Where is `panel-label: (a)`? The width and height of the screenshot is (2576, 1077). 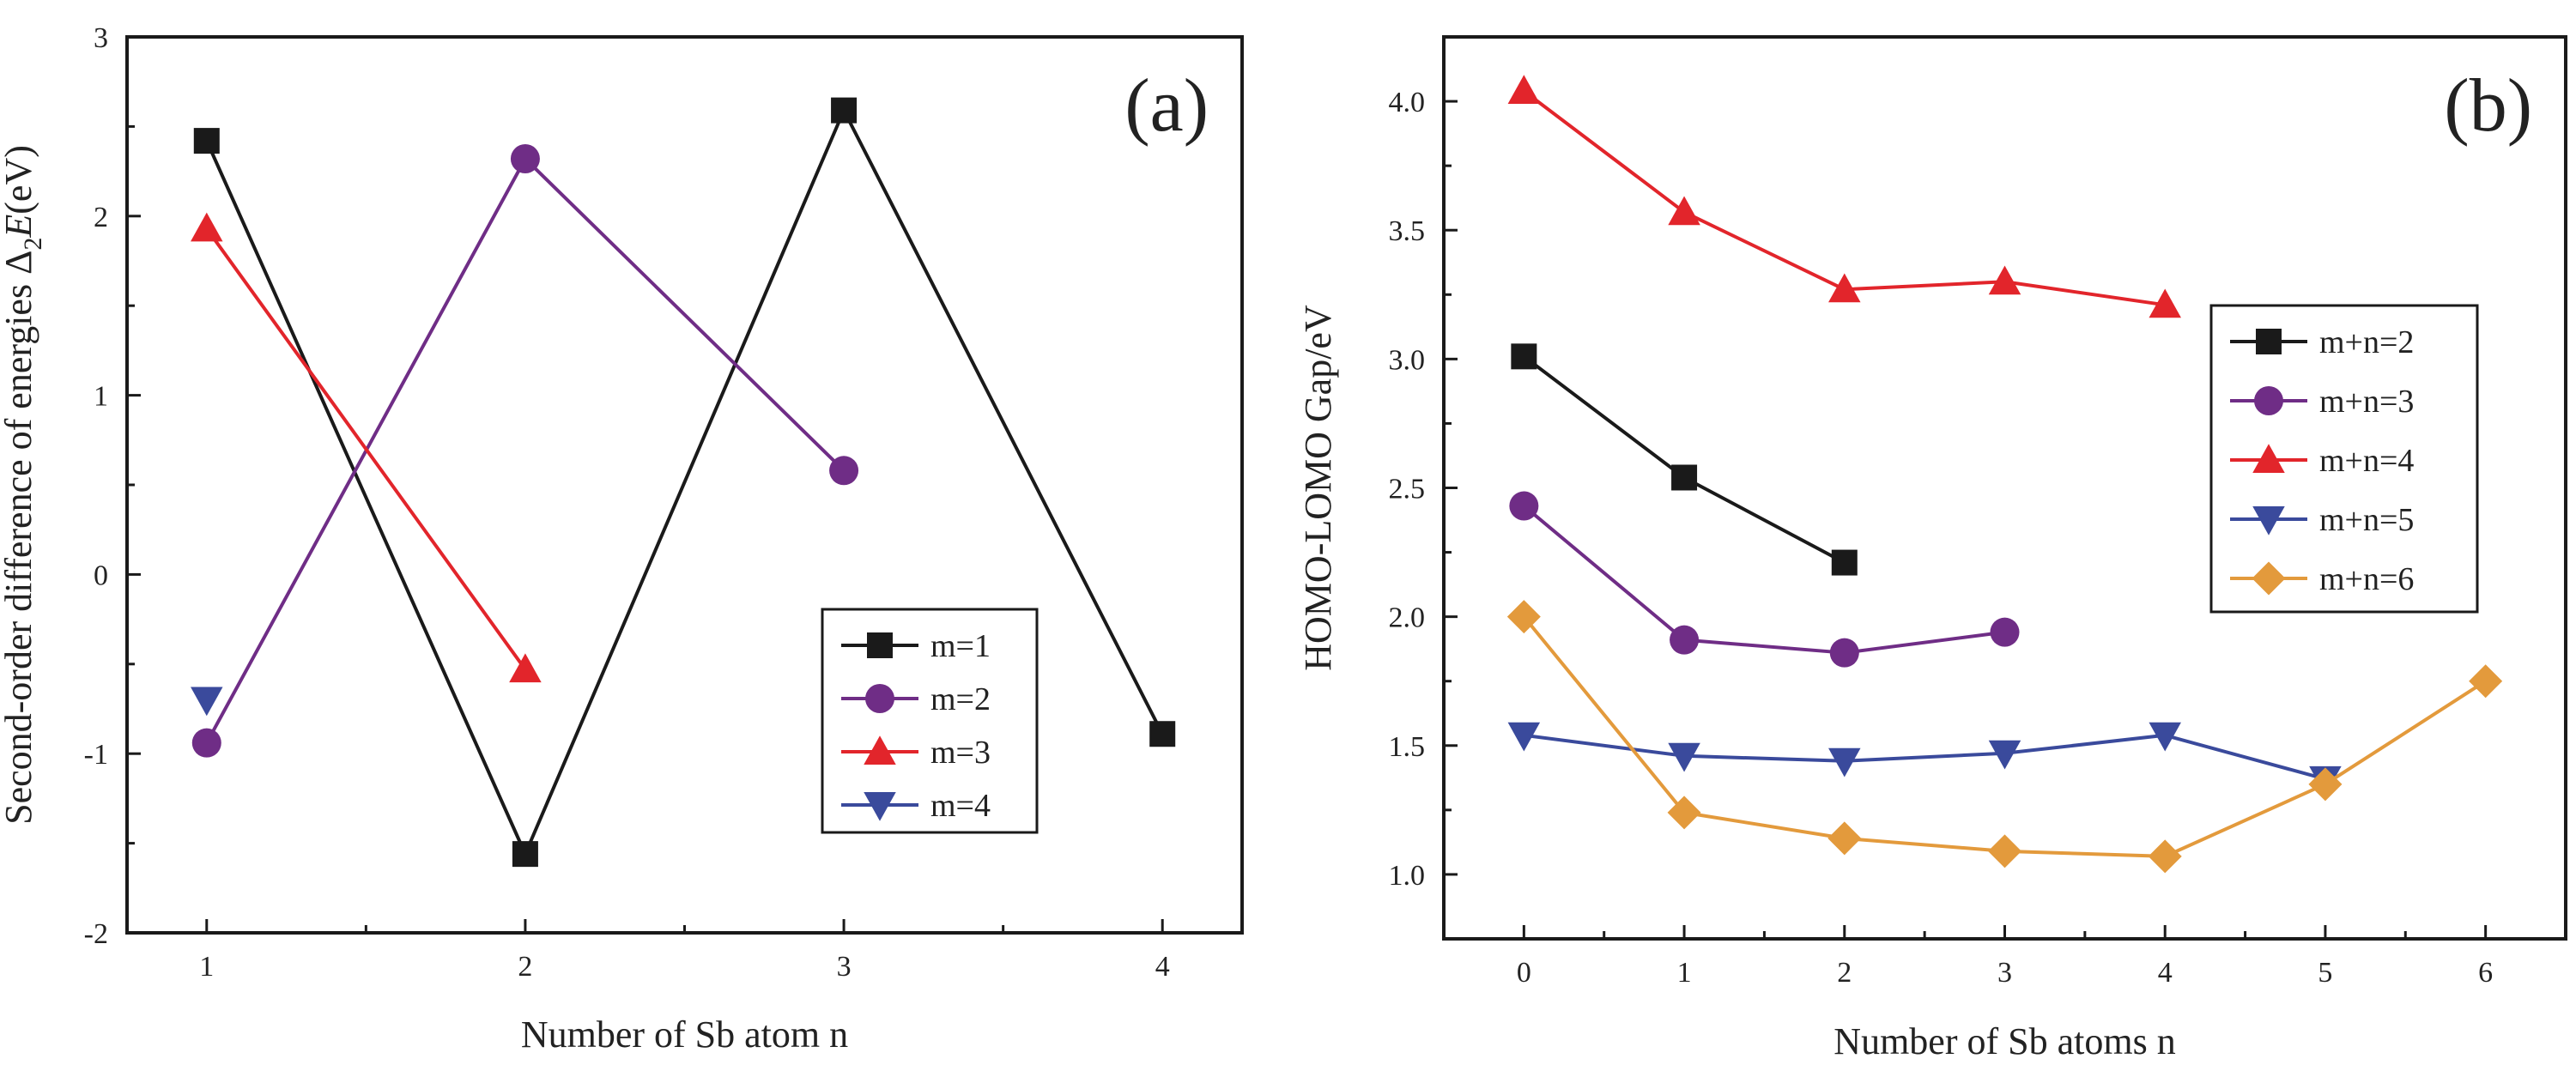
panel-label: (a) is located at coordinates (1166, 106).